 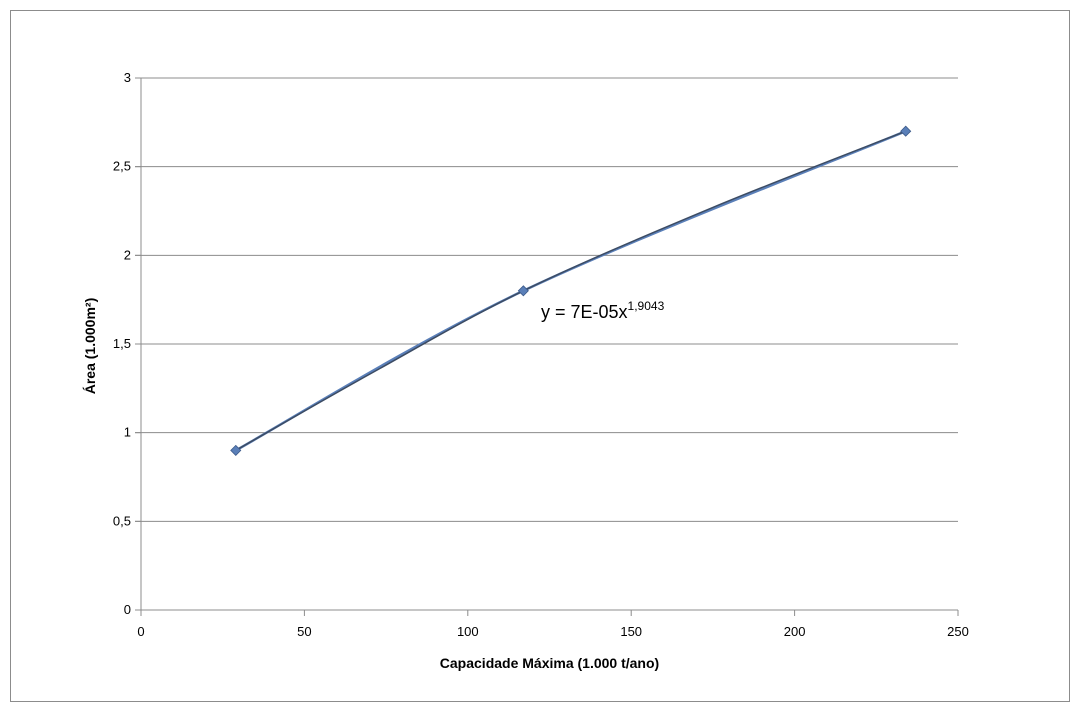 I want to click on x-tick-label: 50, so click(x=304, y=631).